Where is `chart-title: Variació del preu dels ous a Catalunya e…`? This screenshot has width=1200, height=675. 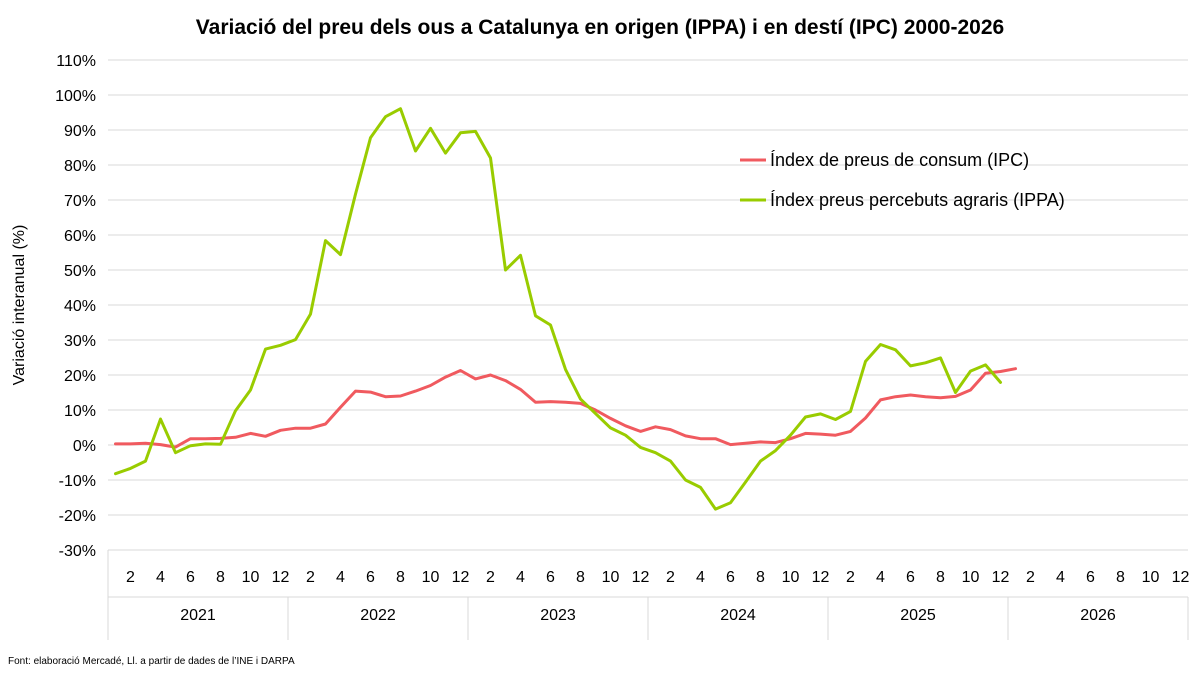
chart-title: Variació del preu dels ous a Catalunya e… is located at coordinates (600, 27).